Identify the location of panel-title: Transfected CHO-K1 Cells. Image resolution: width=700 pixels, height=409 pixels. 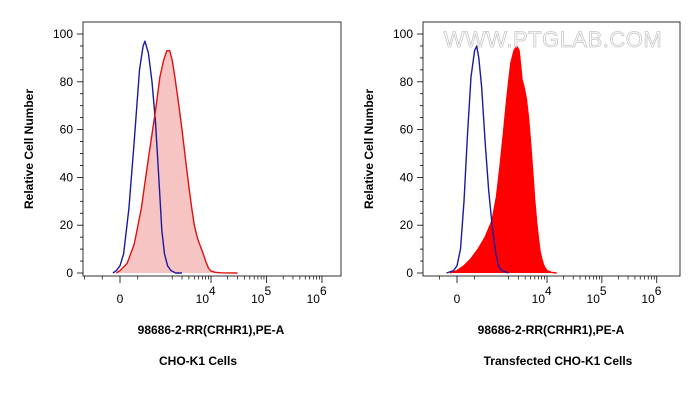
(558, 361).